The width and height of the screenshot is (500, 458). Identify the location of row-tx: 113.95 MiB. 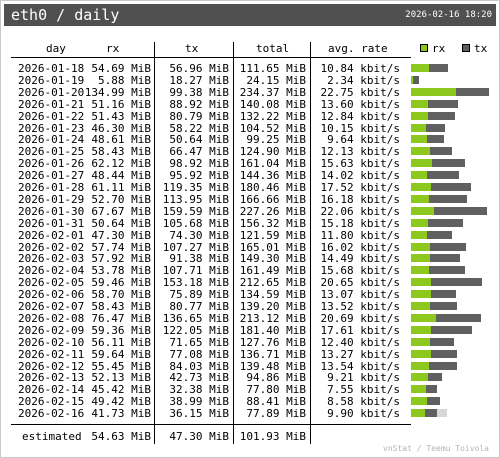
(195, 199).